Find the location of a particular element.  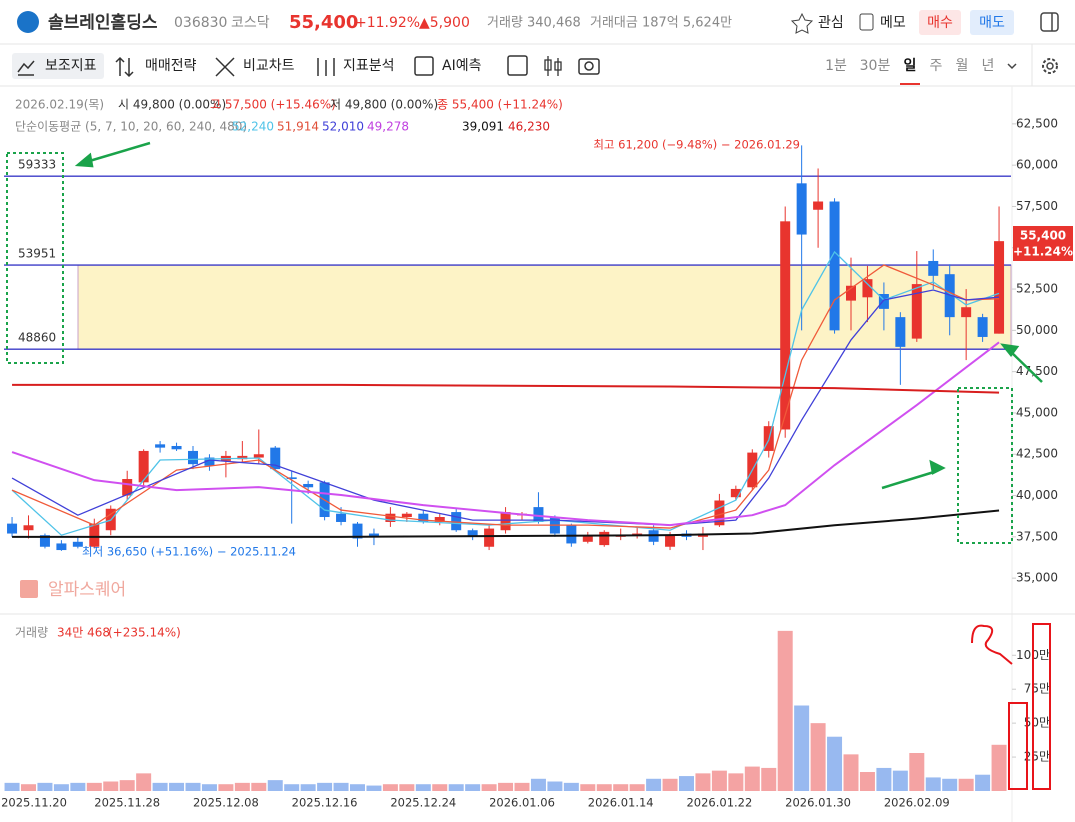

memo-icon is located at coordinates (866, 22).